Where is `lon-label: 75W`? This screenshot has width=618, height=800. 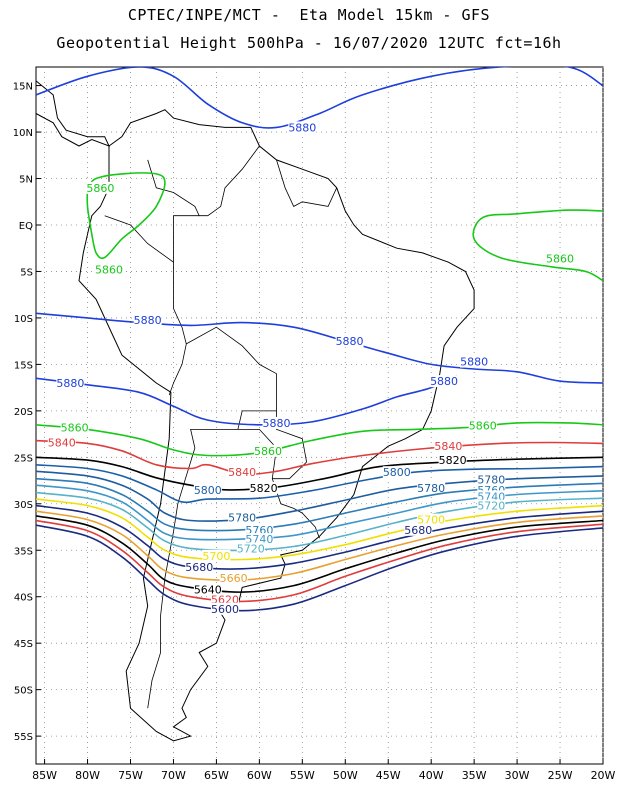 lon-label: 75W is located at coordinates (130, 775).